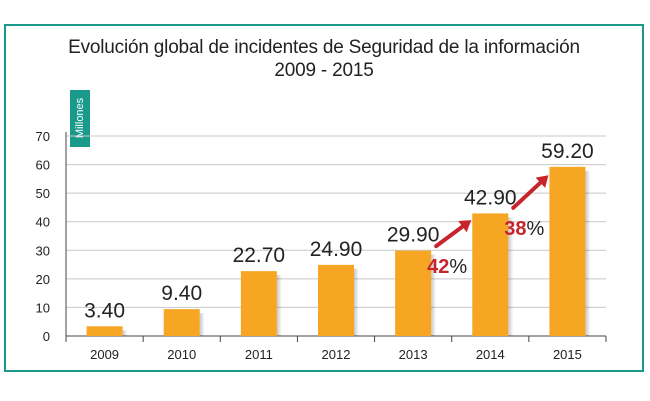 The height and width of the screenshot is (401, 650). I want to click on bar-2013, so click(413, 293).